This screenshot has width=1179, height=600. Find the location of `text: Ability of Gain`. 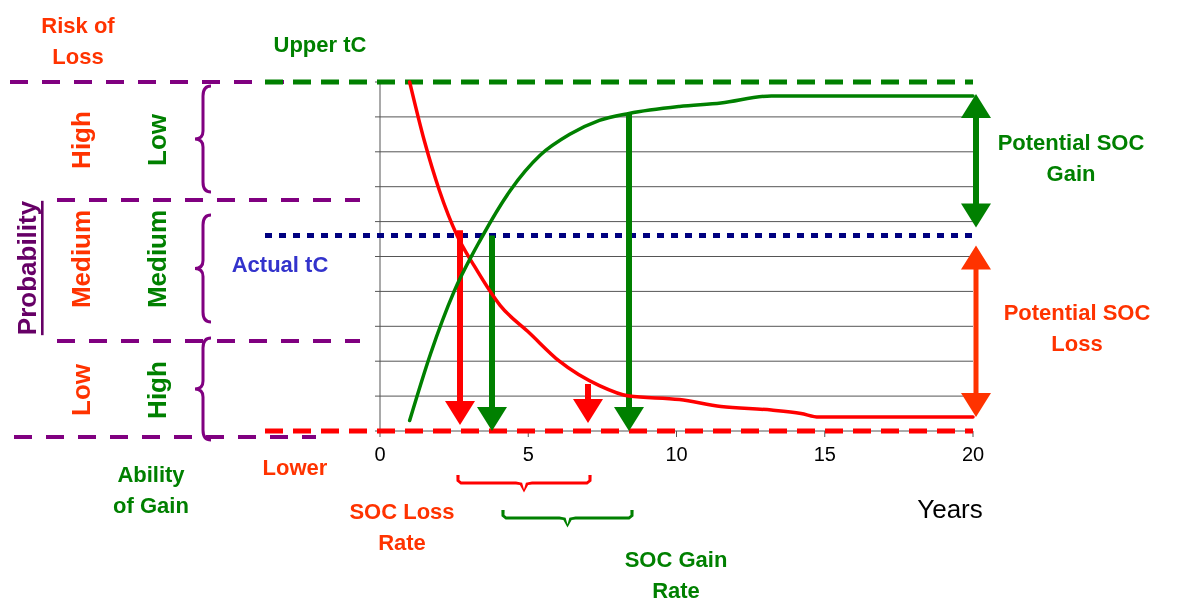

text: Ability of Gain is located at coordinates (151, 490).